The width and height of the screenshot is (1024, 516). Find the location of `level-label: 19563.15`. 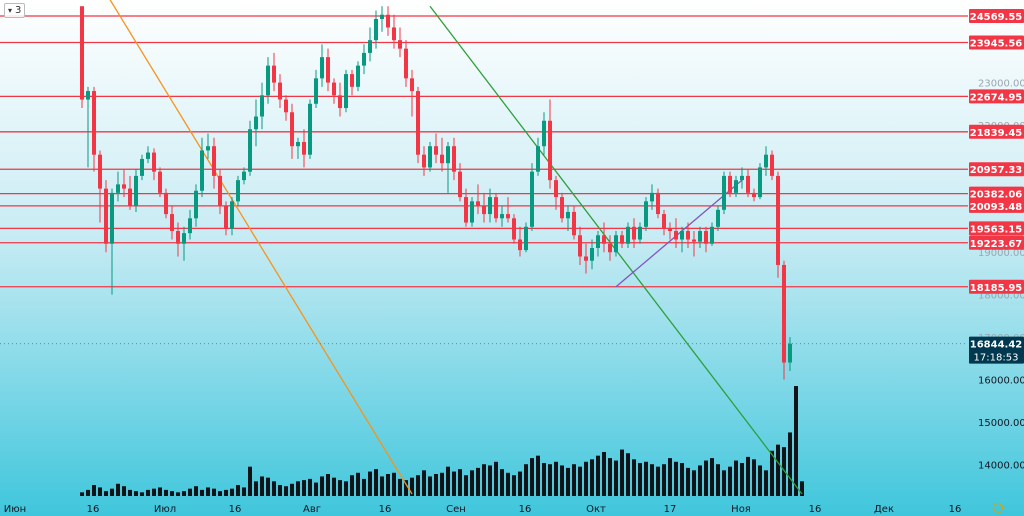

level-label: 19563.15 is located at coordinates (996, 229).